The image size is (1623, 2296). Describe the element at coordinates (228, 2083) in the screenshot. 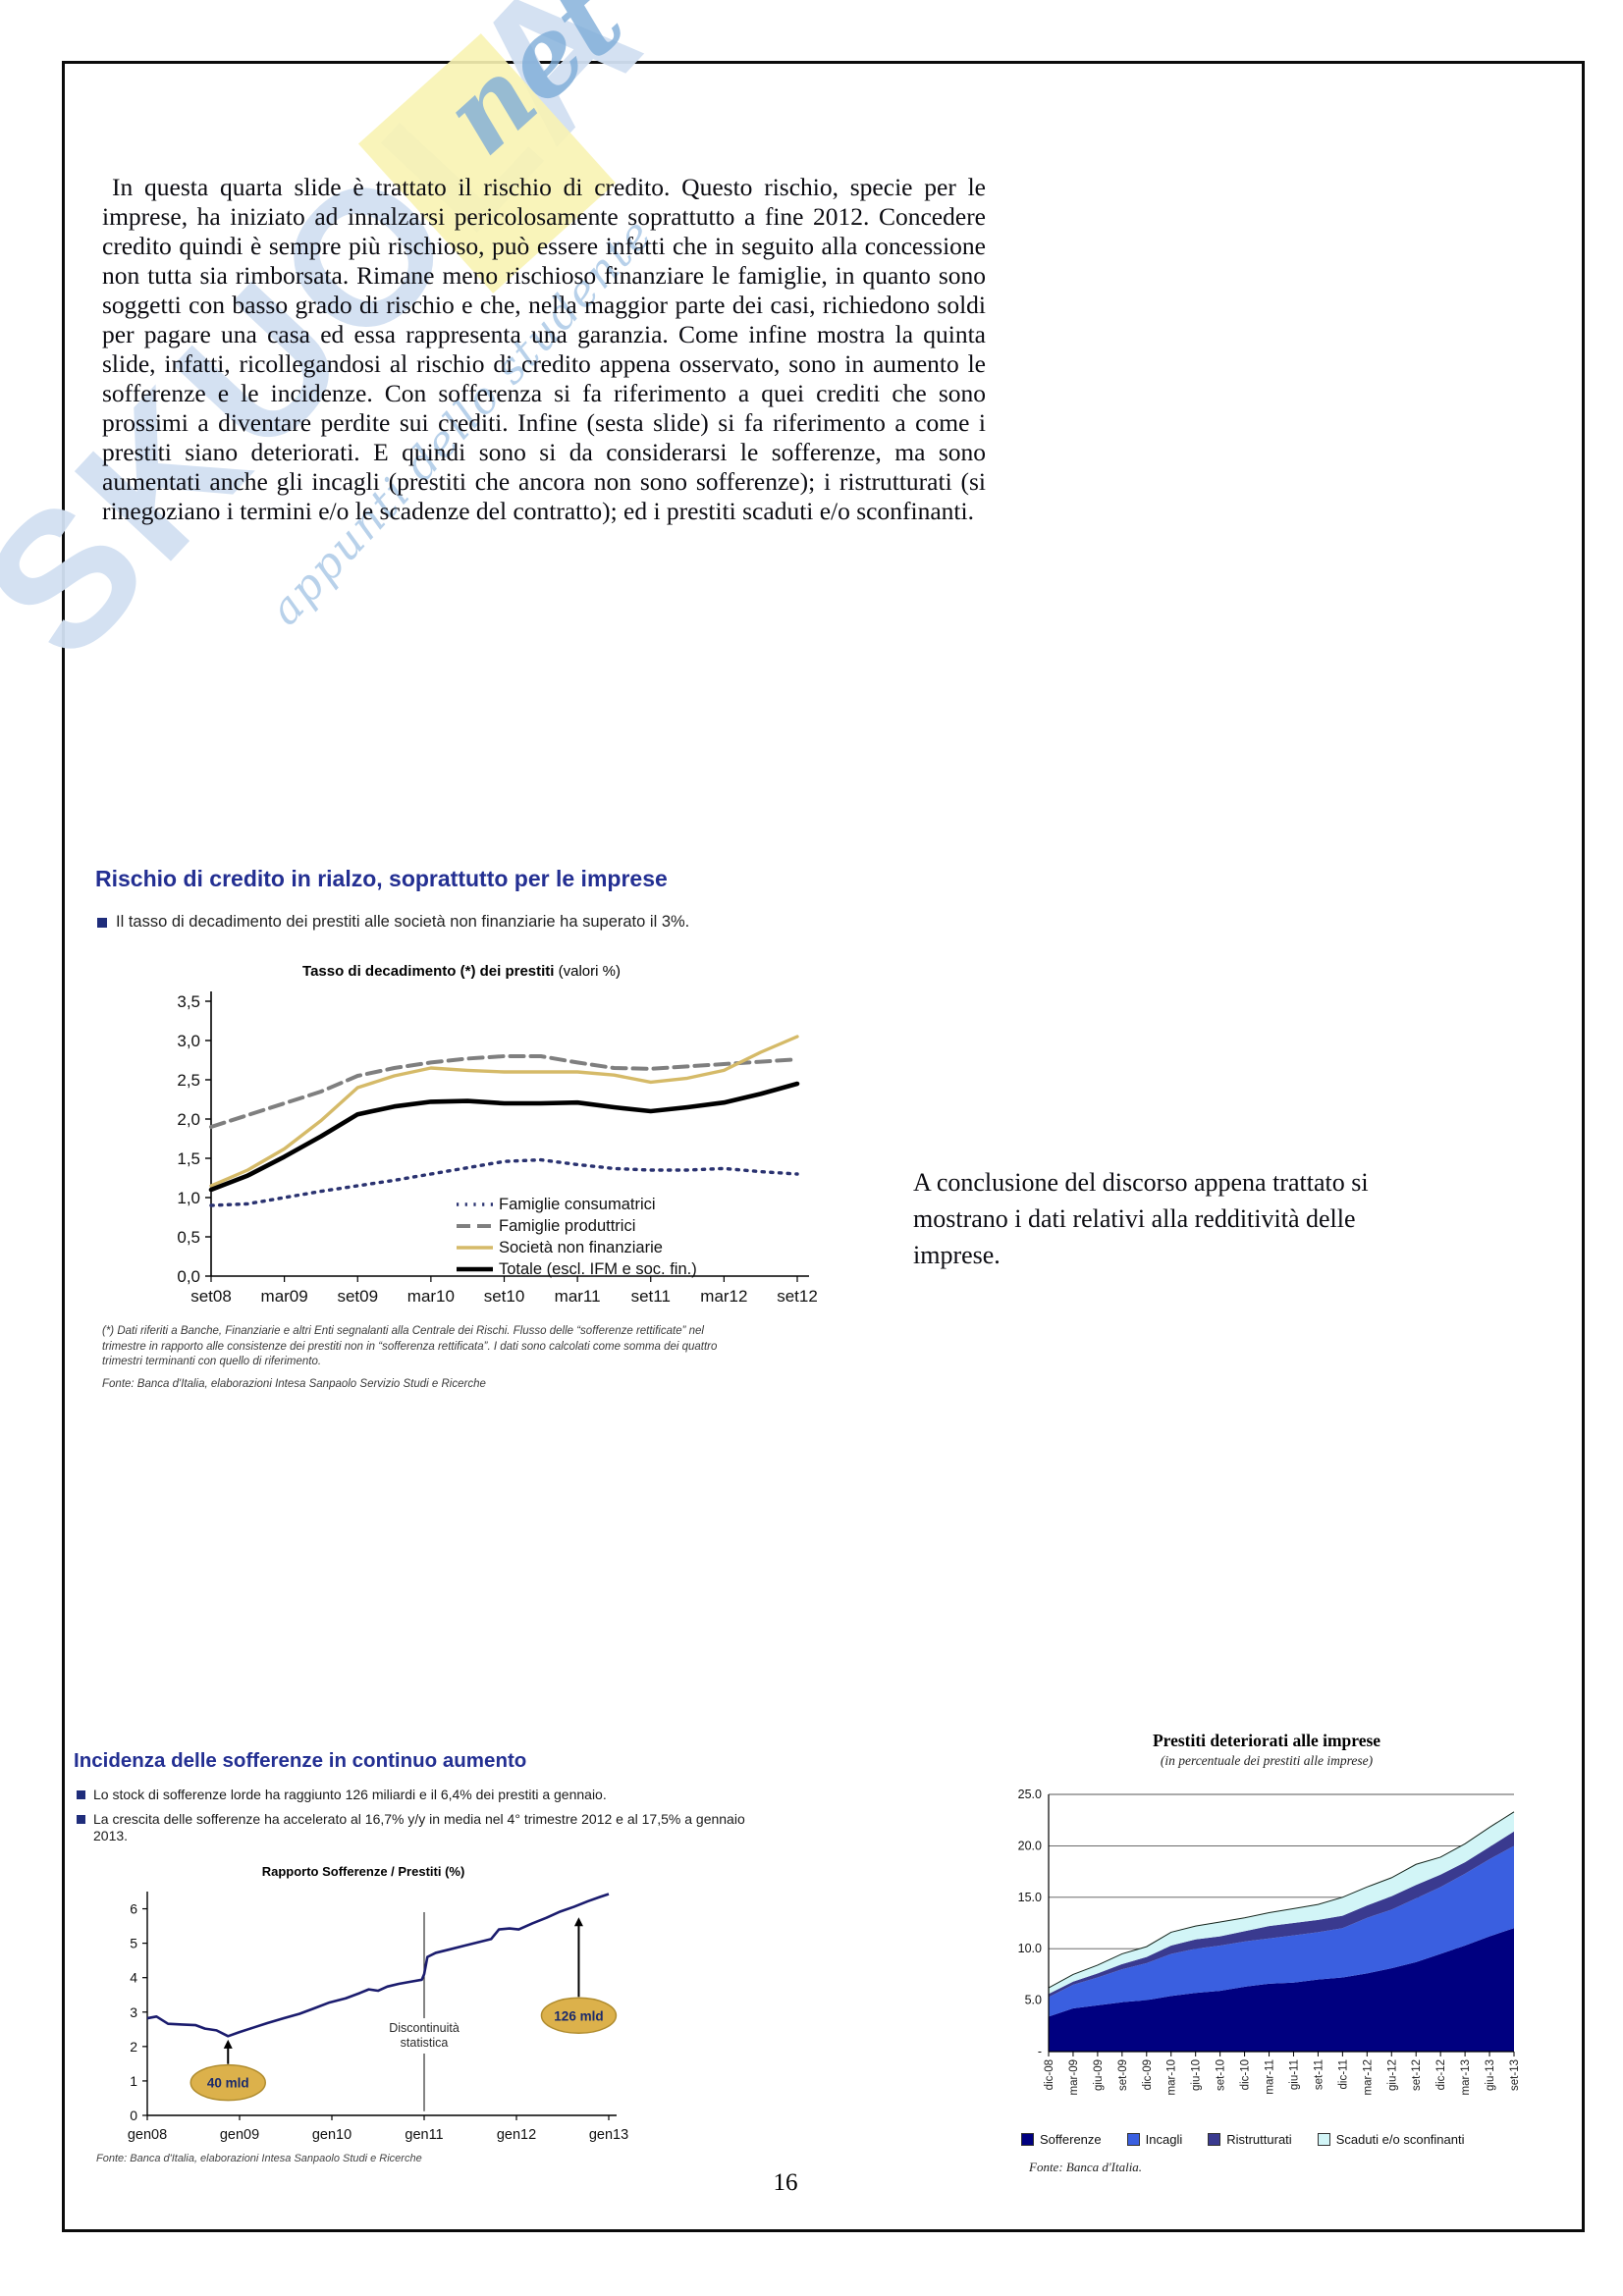

I see `svg-text: 40 mld` at that location.